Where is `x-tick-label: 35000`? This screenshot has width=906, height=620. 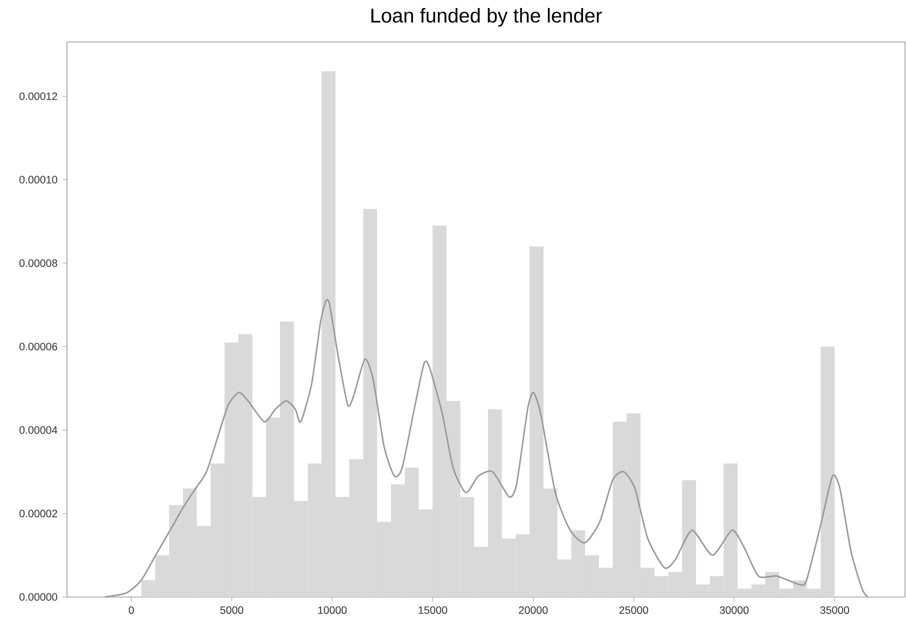
x-tick-label: 35000 is located at coordinates (835, 610).